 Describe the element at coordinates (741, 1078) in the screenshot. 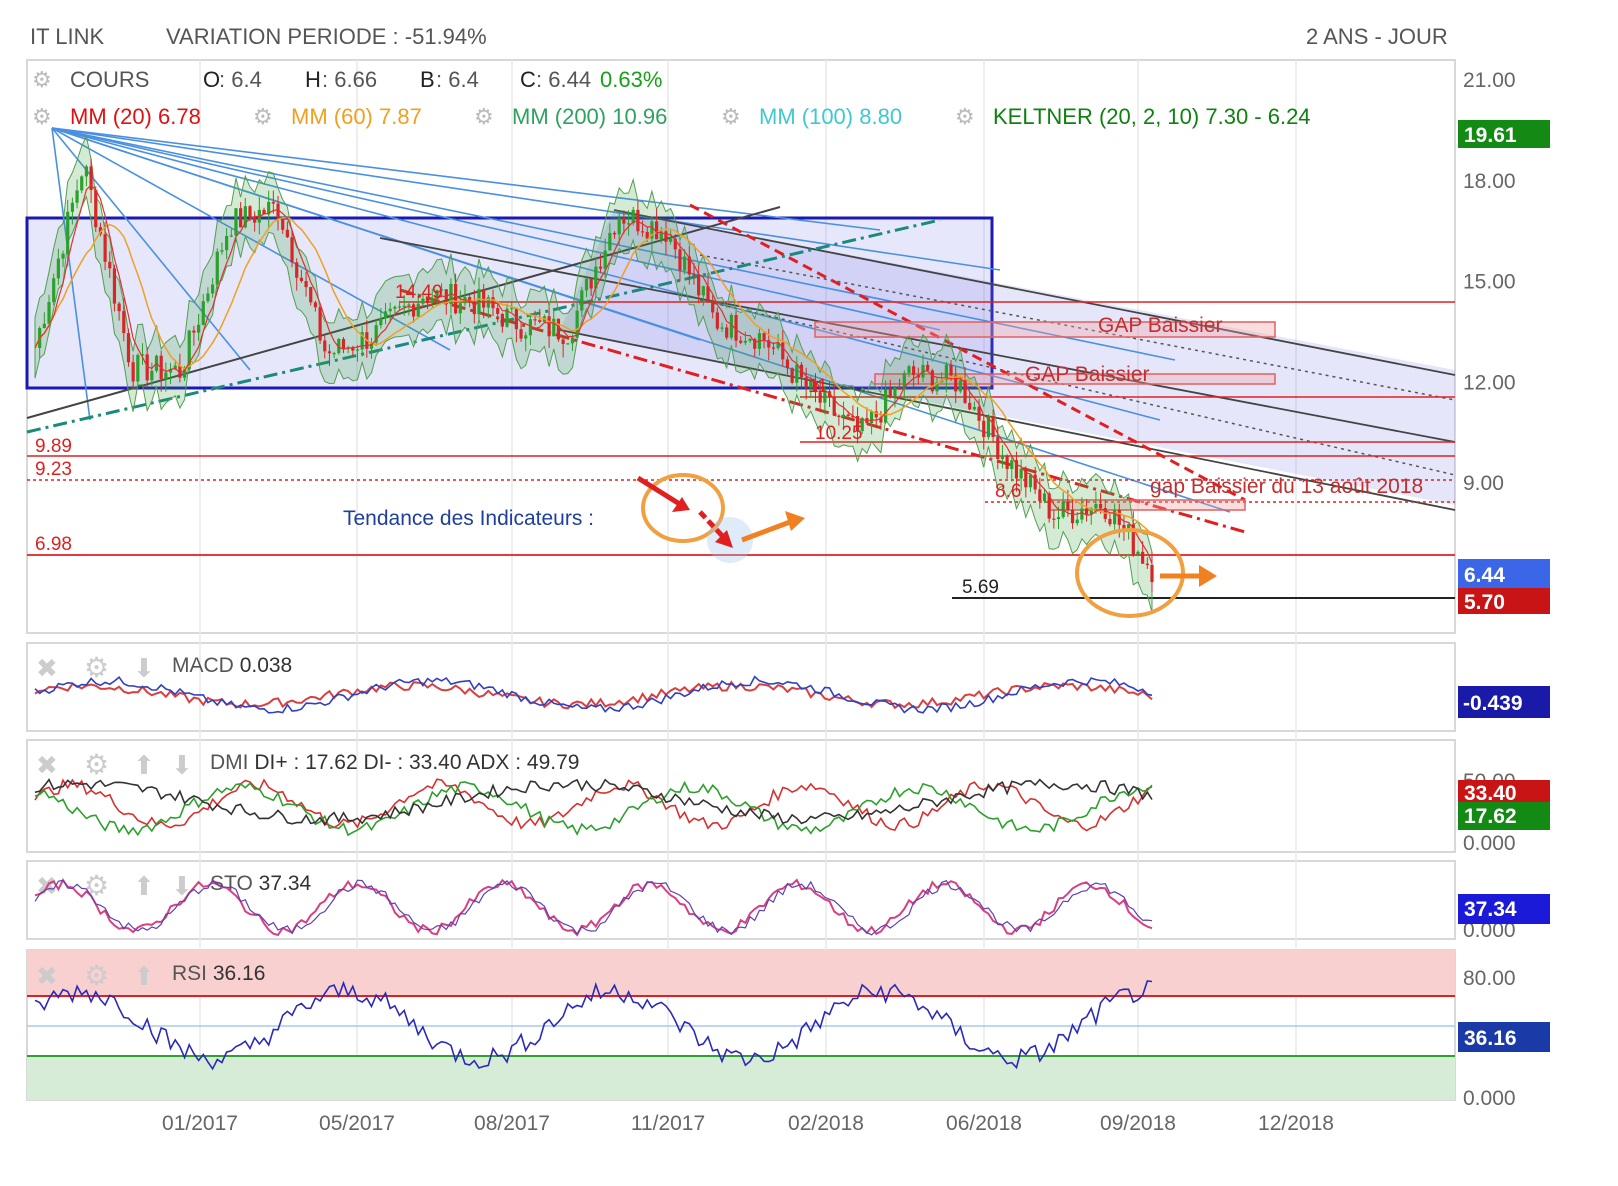

I see `rsi-oversold-zone` at that location.